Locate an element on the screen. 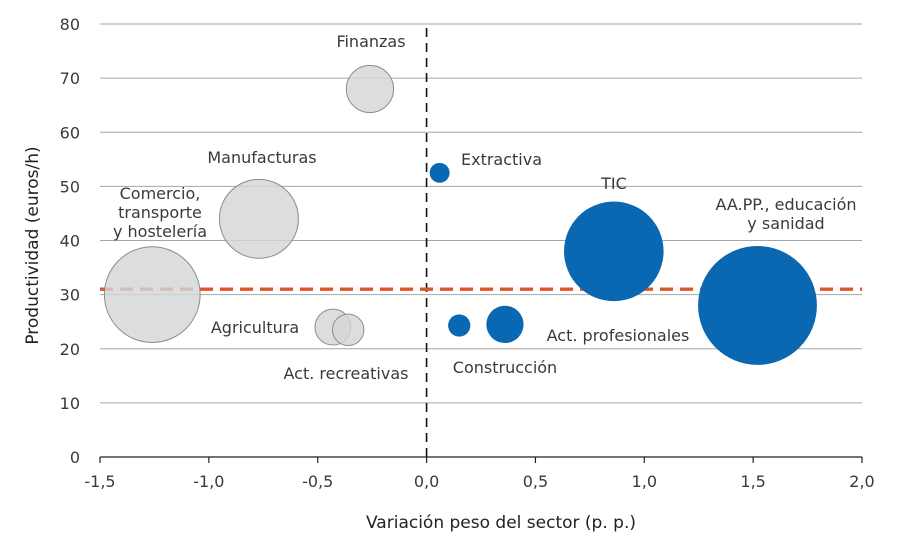 Image resolution: width=906 pixels, height=546 pixels. x-tick-label: -0,5 is located at coordinates (317, 481).